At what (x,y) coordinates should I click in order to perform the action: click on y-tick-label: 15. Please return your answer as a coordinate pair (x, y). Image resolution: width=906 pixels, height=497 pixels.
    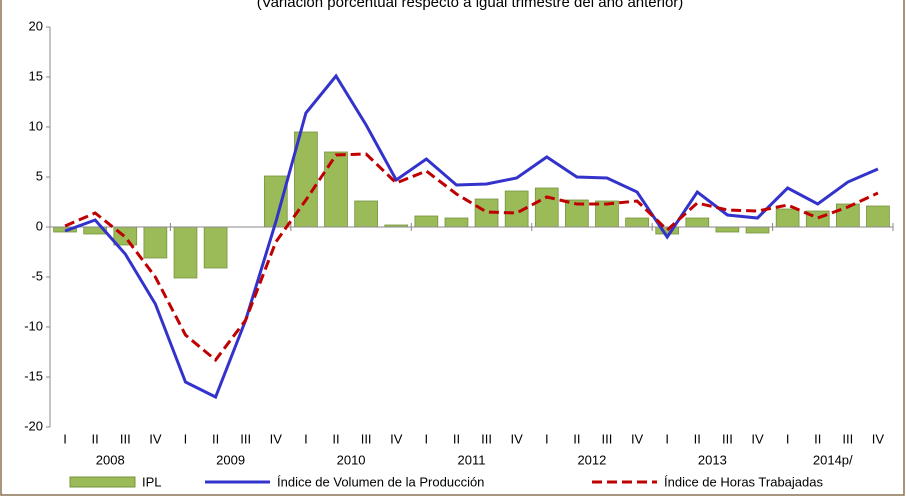
    Looking at the image, I should click on (36, 75).